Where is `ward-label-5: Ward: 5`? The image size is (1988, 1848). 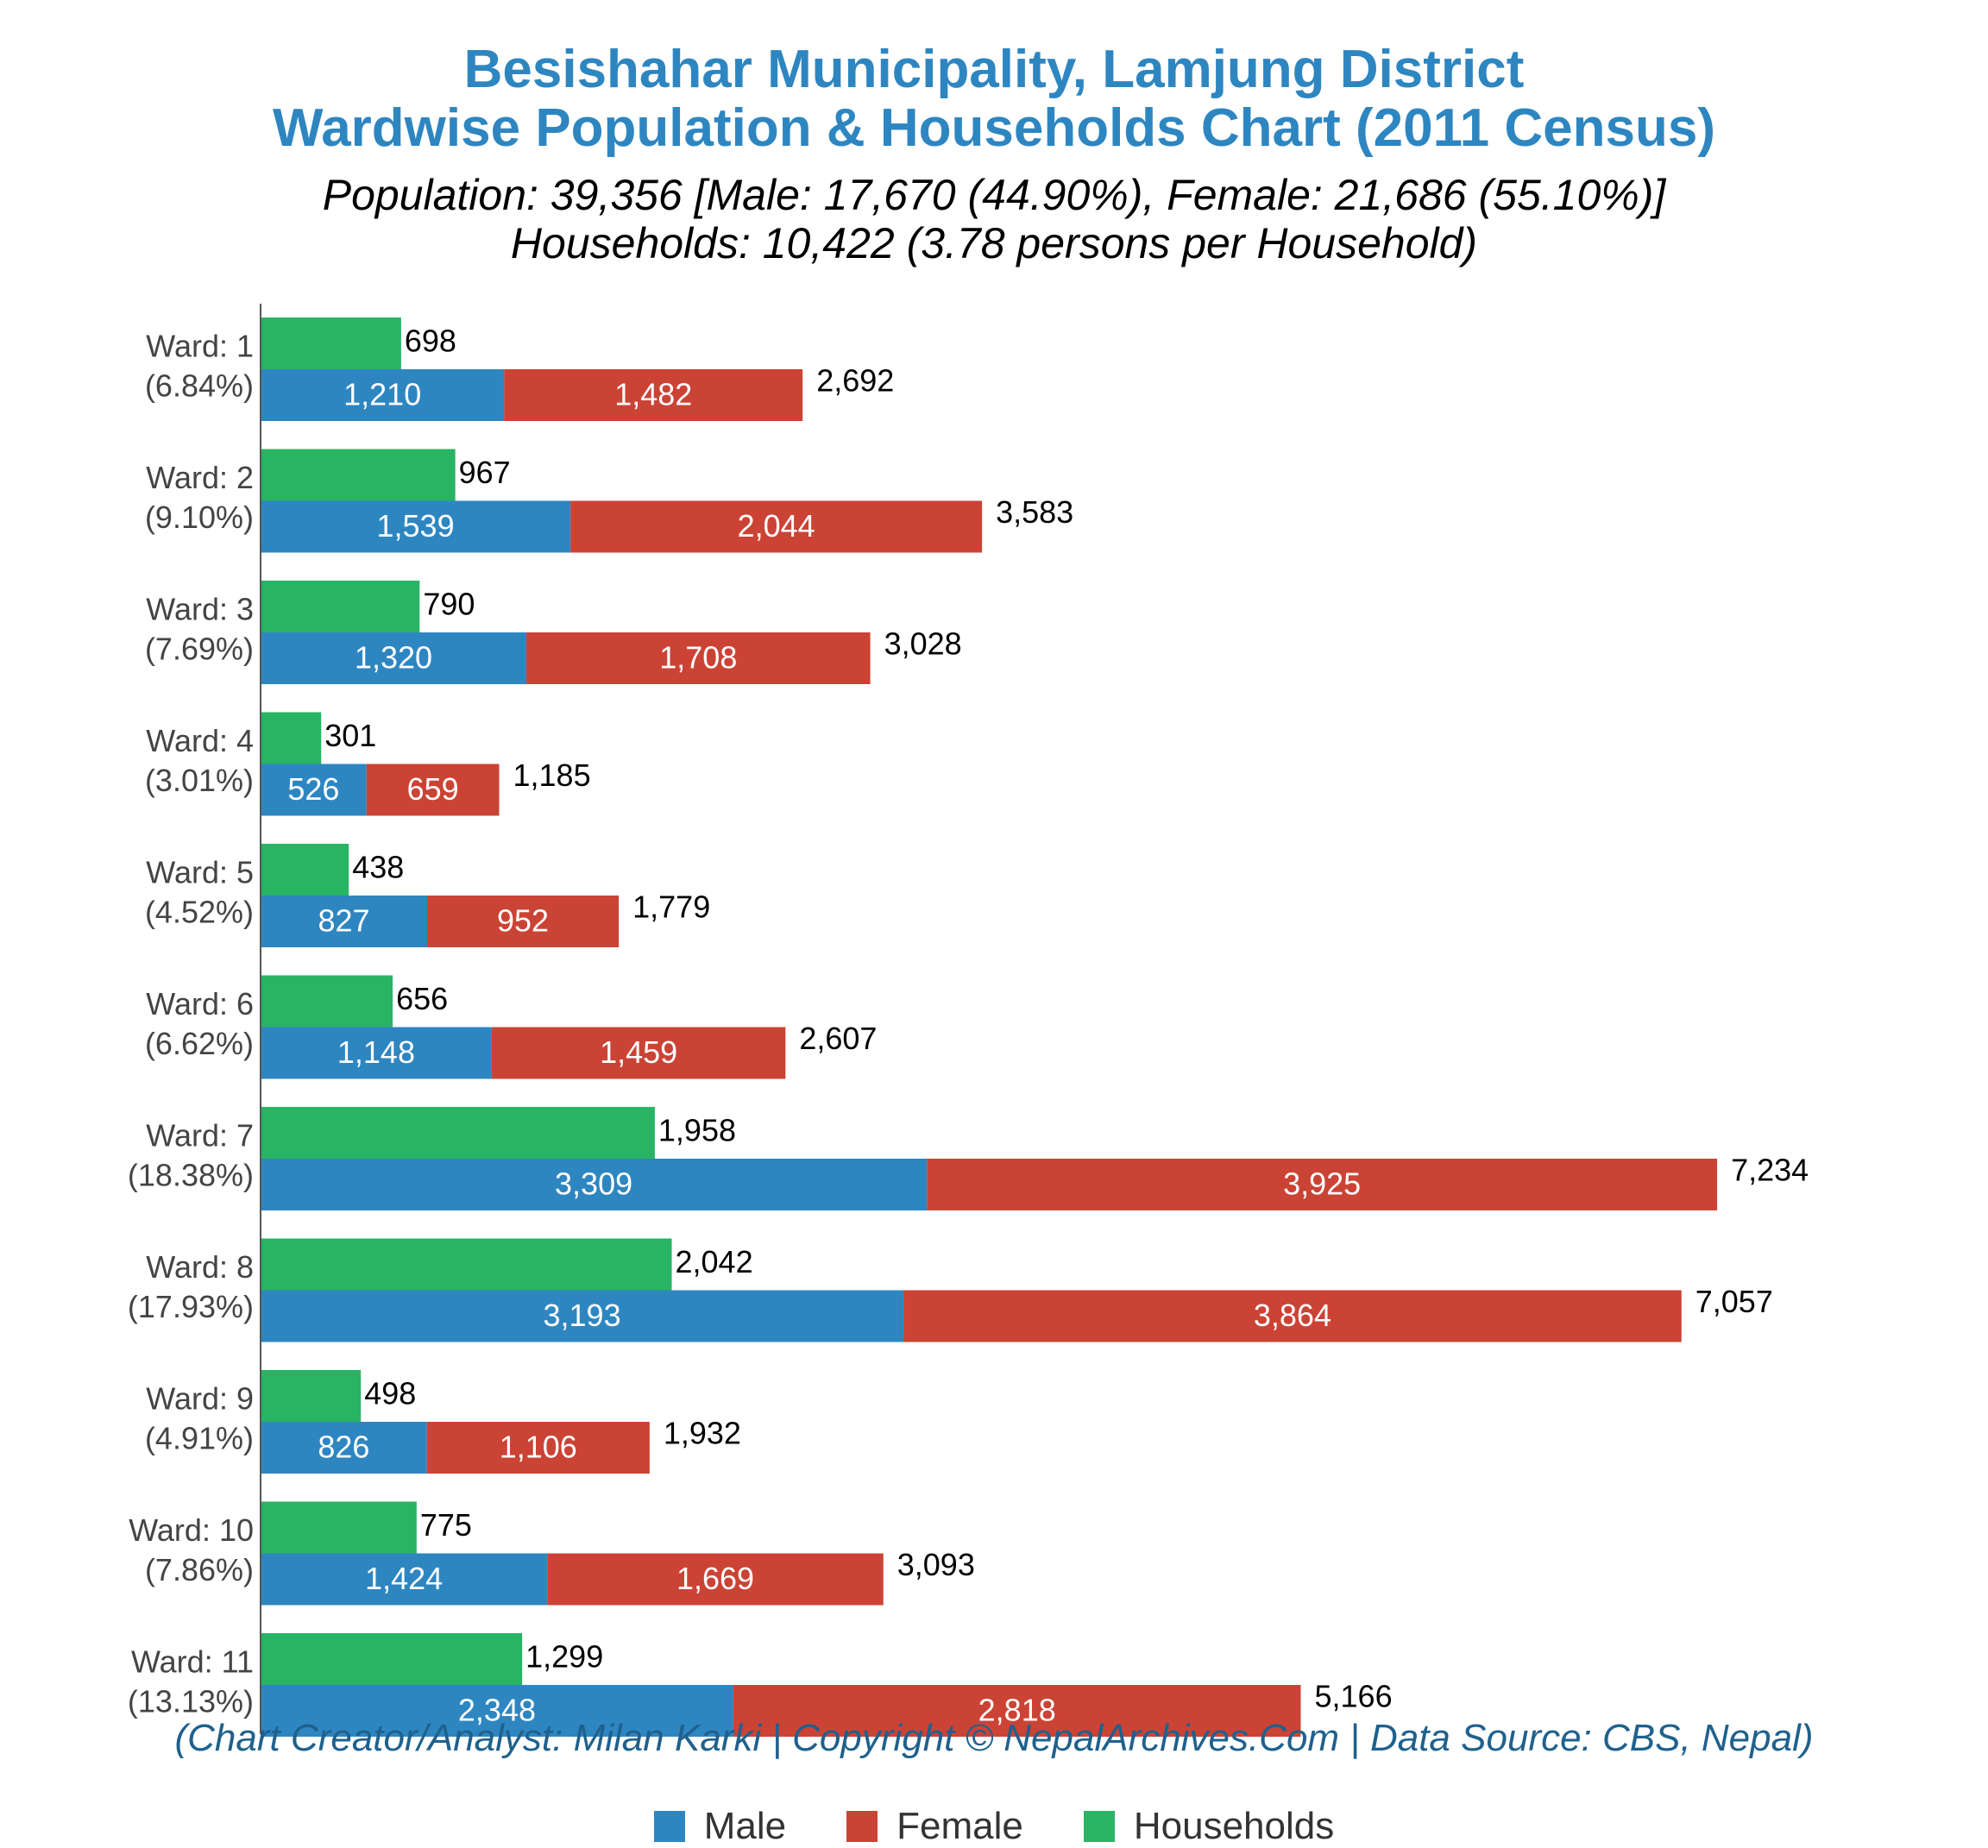
ward-label-5: Ward: 5 is located at coordinates (200, 873).